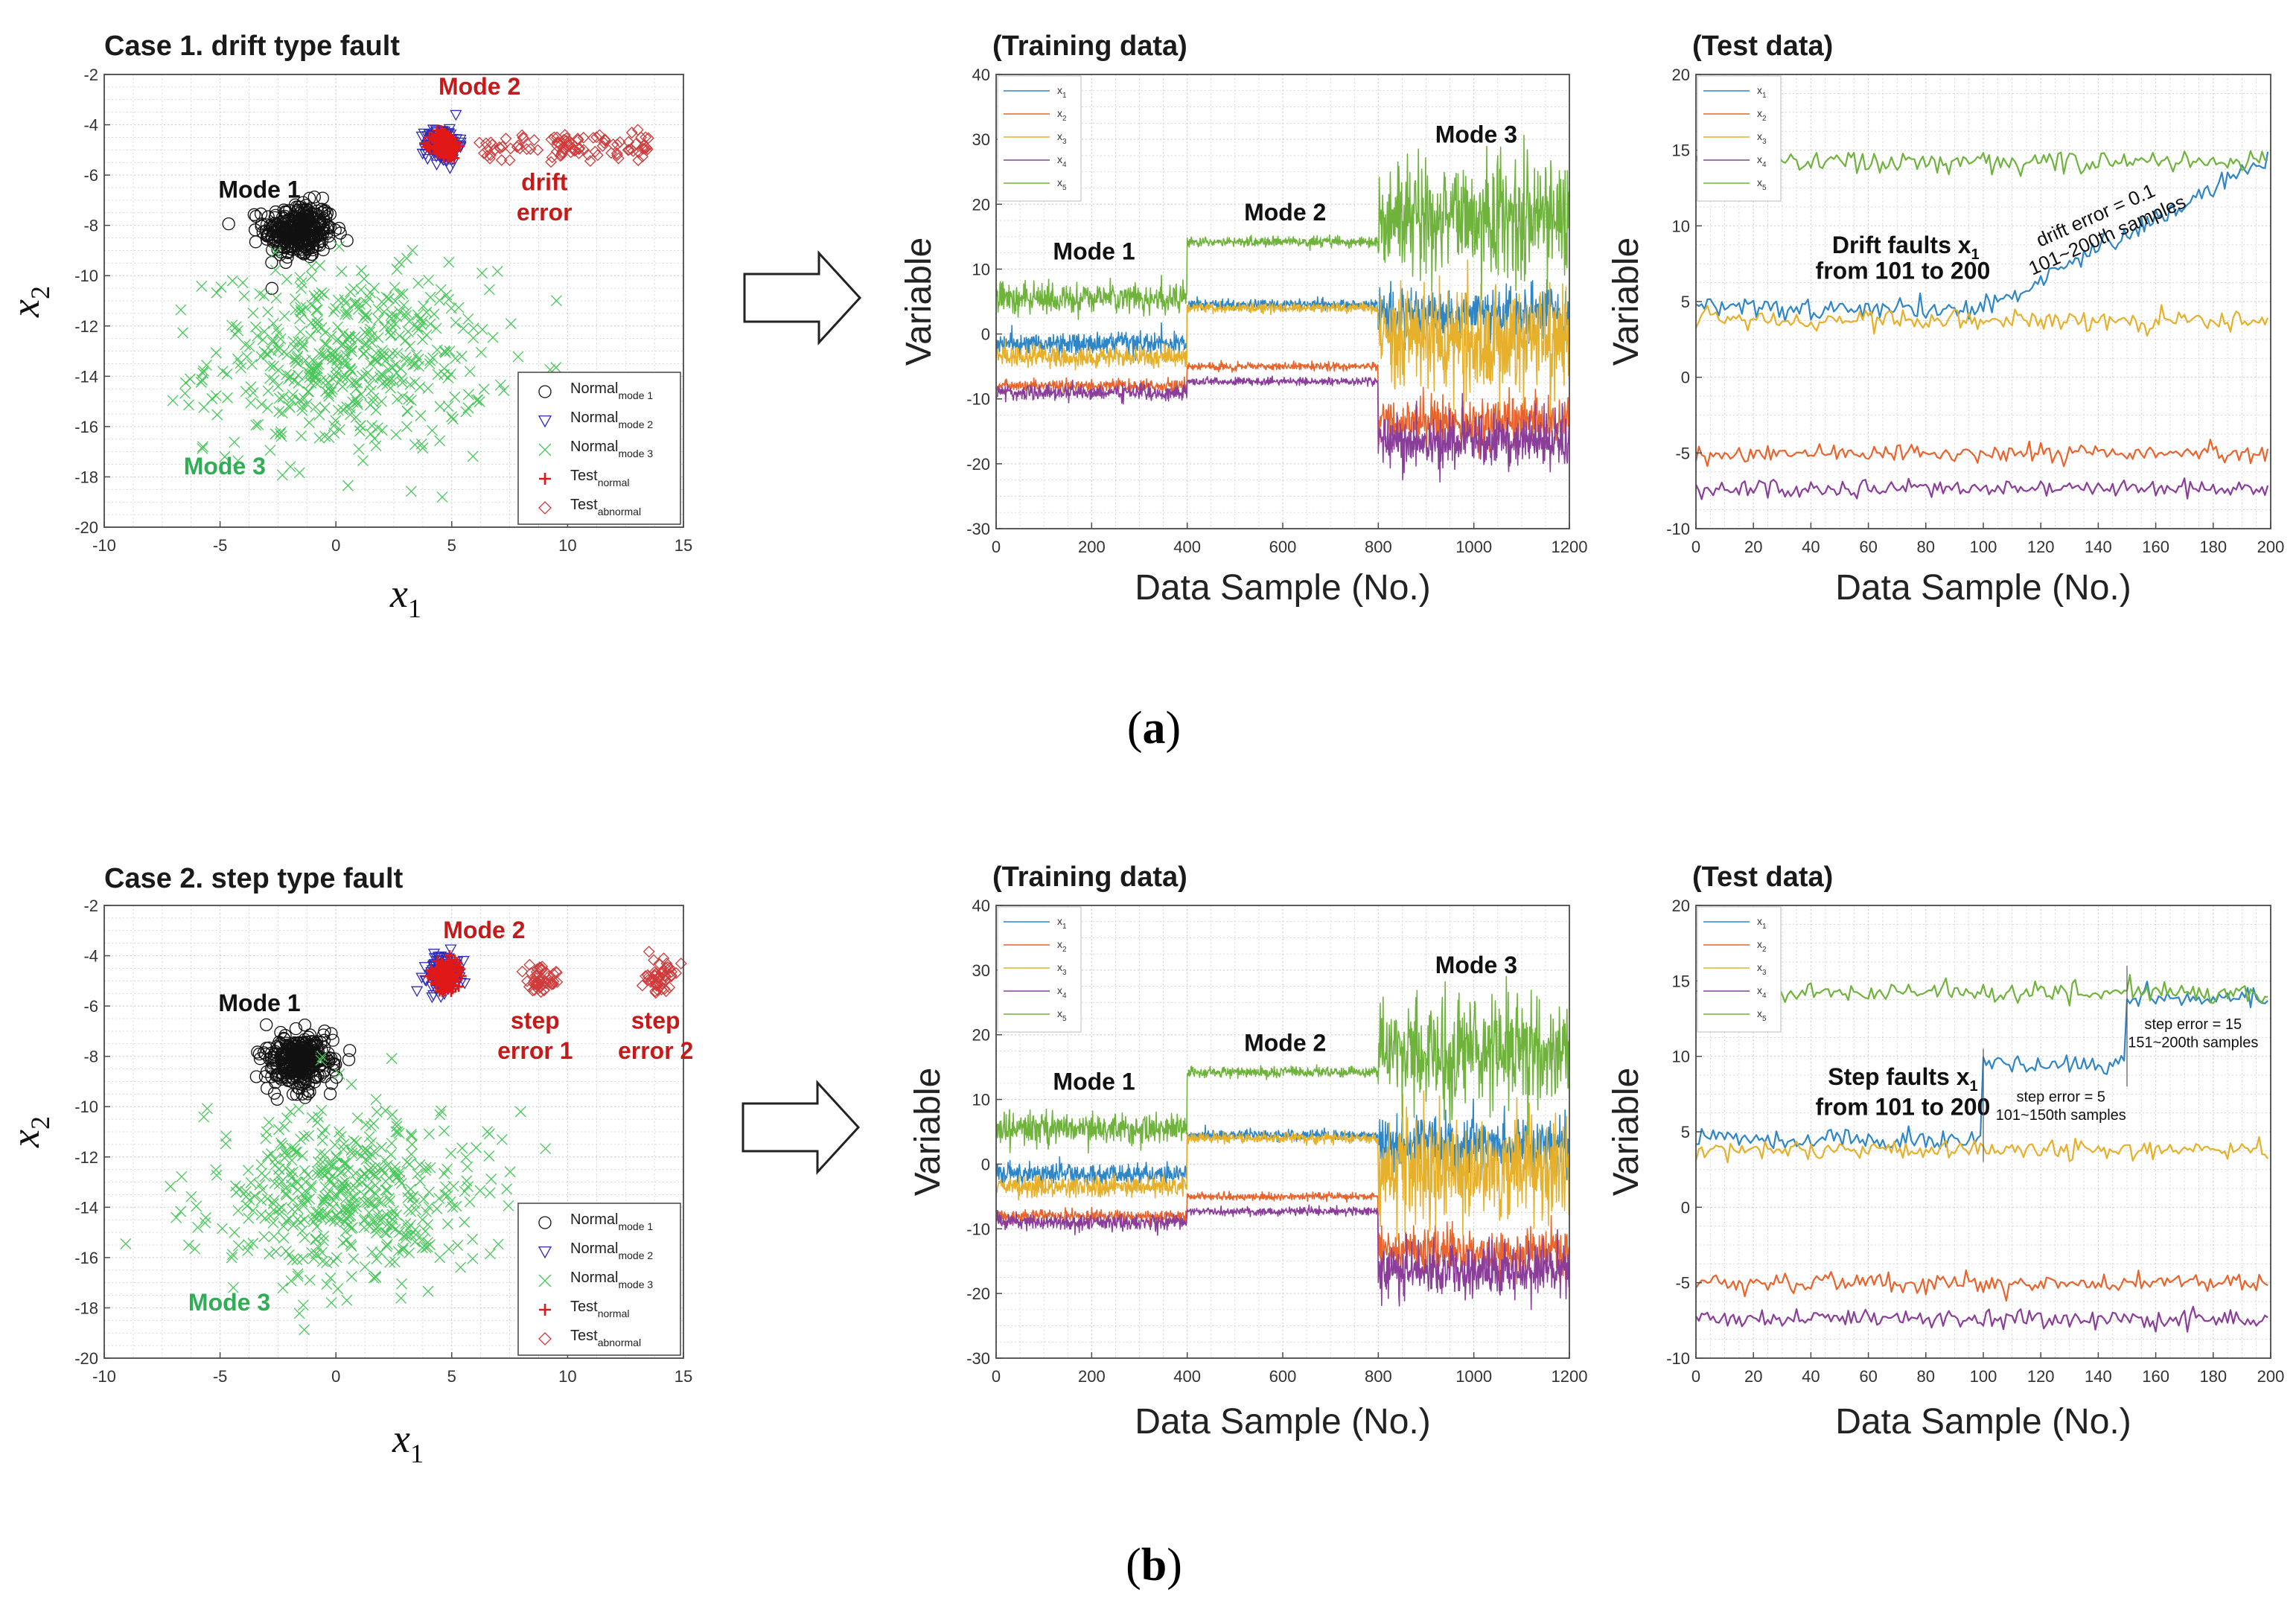 The width and height of the screenshot is (2296, 1621). Describe the element at coordinates (1282, 1257) in the screenshot. I see `series-line-x4` at that location.